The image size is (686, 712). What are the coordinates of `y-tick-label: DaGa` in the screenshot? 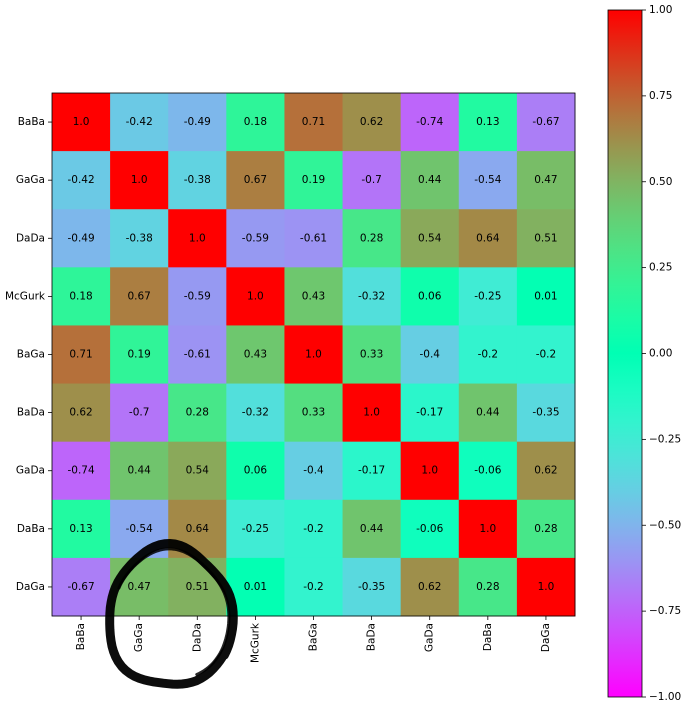 It's located at (30, 587).